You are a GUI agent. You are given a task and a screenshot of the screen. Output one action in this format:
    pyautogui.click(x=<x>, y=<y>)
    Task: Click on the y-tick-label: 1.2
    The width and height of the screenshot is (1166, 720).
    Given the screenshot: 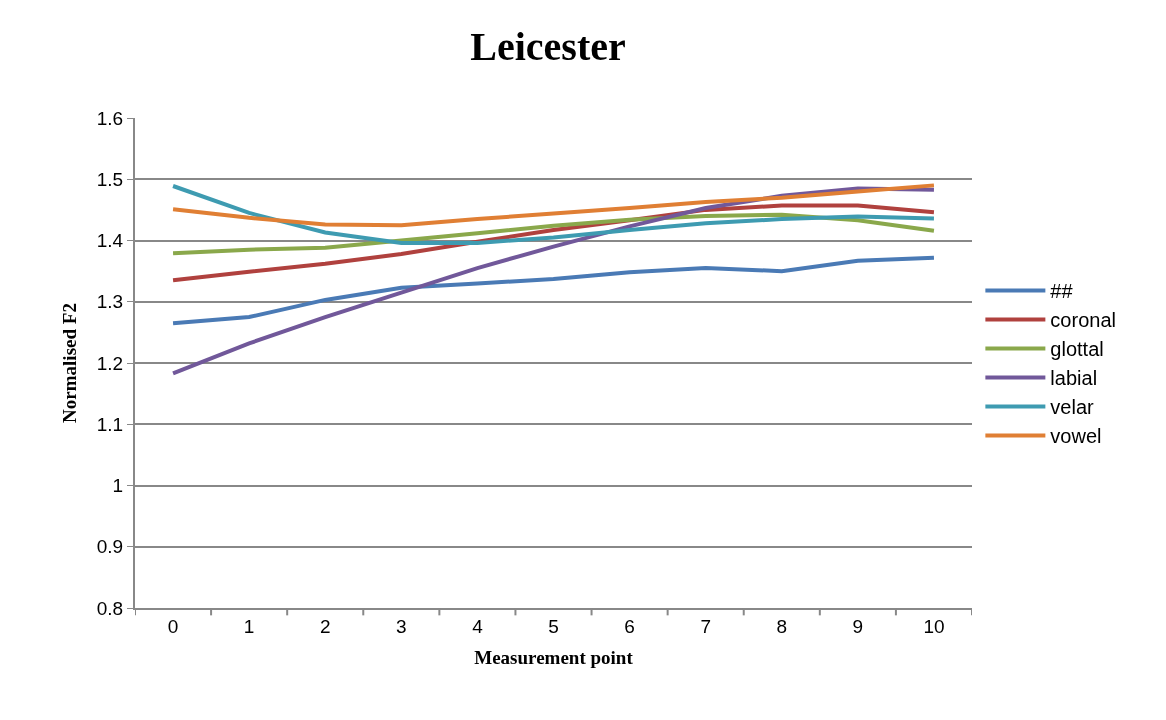 What is the action you would take?
    pyautogui.click(x=110, y=363)
    